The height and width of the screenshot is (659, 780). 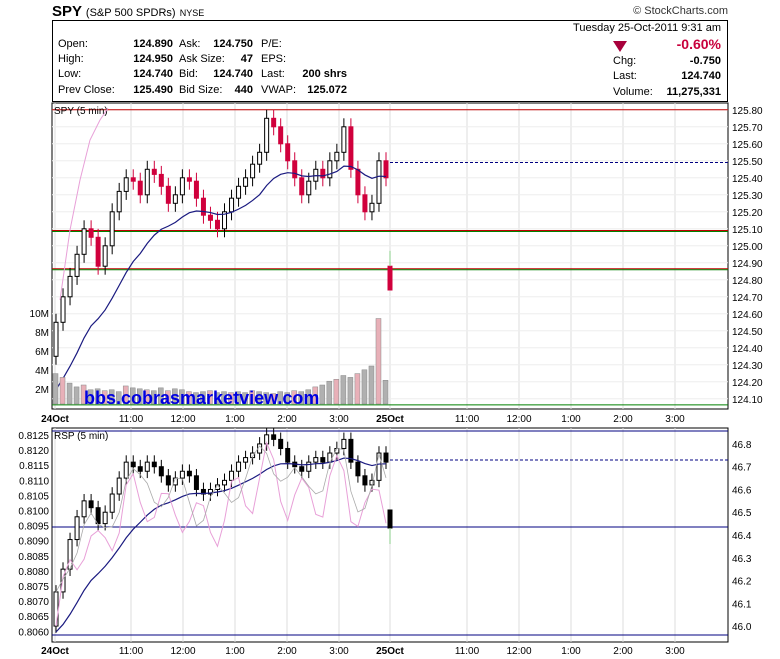 What do you see at coordinates (742, 490) in the screenshot?
I see `rsp-right-tick-label: 46.6` at bounding box center [742, 490].